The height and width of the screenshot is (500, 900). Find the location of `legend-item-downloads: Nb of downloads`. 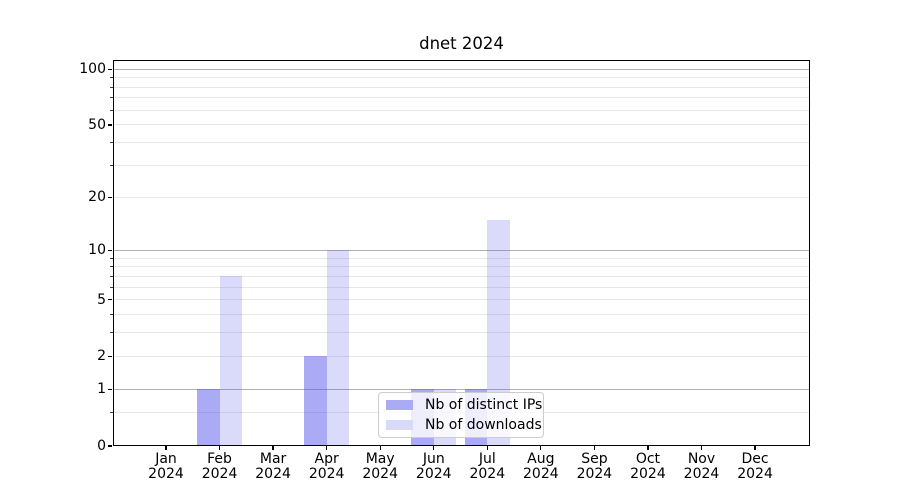

legend-item-downloads: Nb of downloads is located at coordinates (464, 424).